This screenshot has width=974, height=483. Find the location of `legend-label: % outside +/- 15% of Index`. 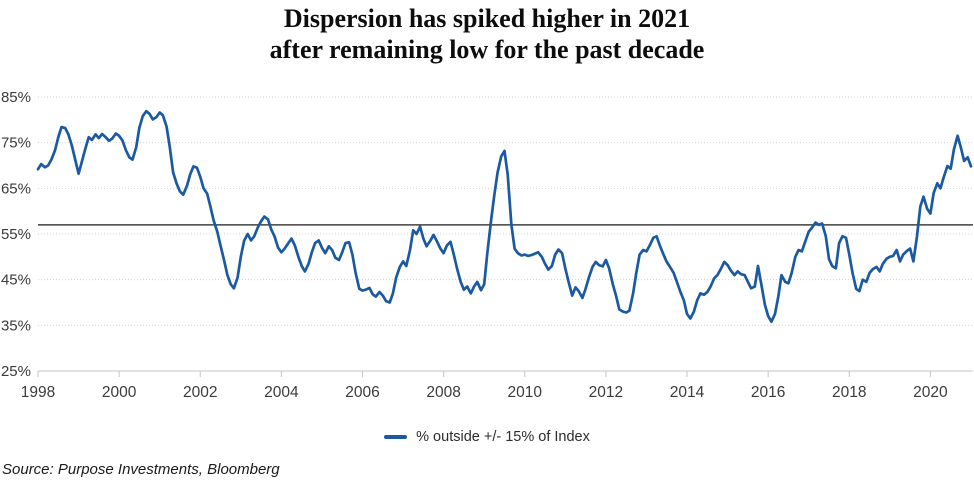

legend-label: % outside +/- 15% of Index is located at coordinates (503, 437).